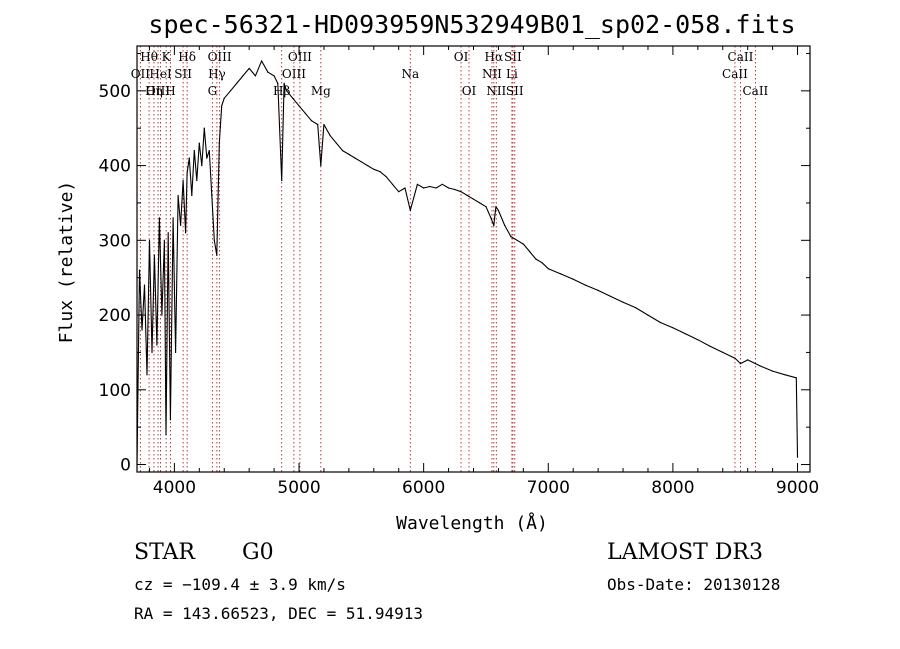 This screenshot has height=649, width=900. What do you see at coordinates (125, 466) in the screenshot?
I see `y-tick-label: 0` at bounding box center [125, 466].